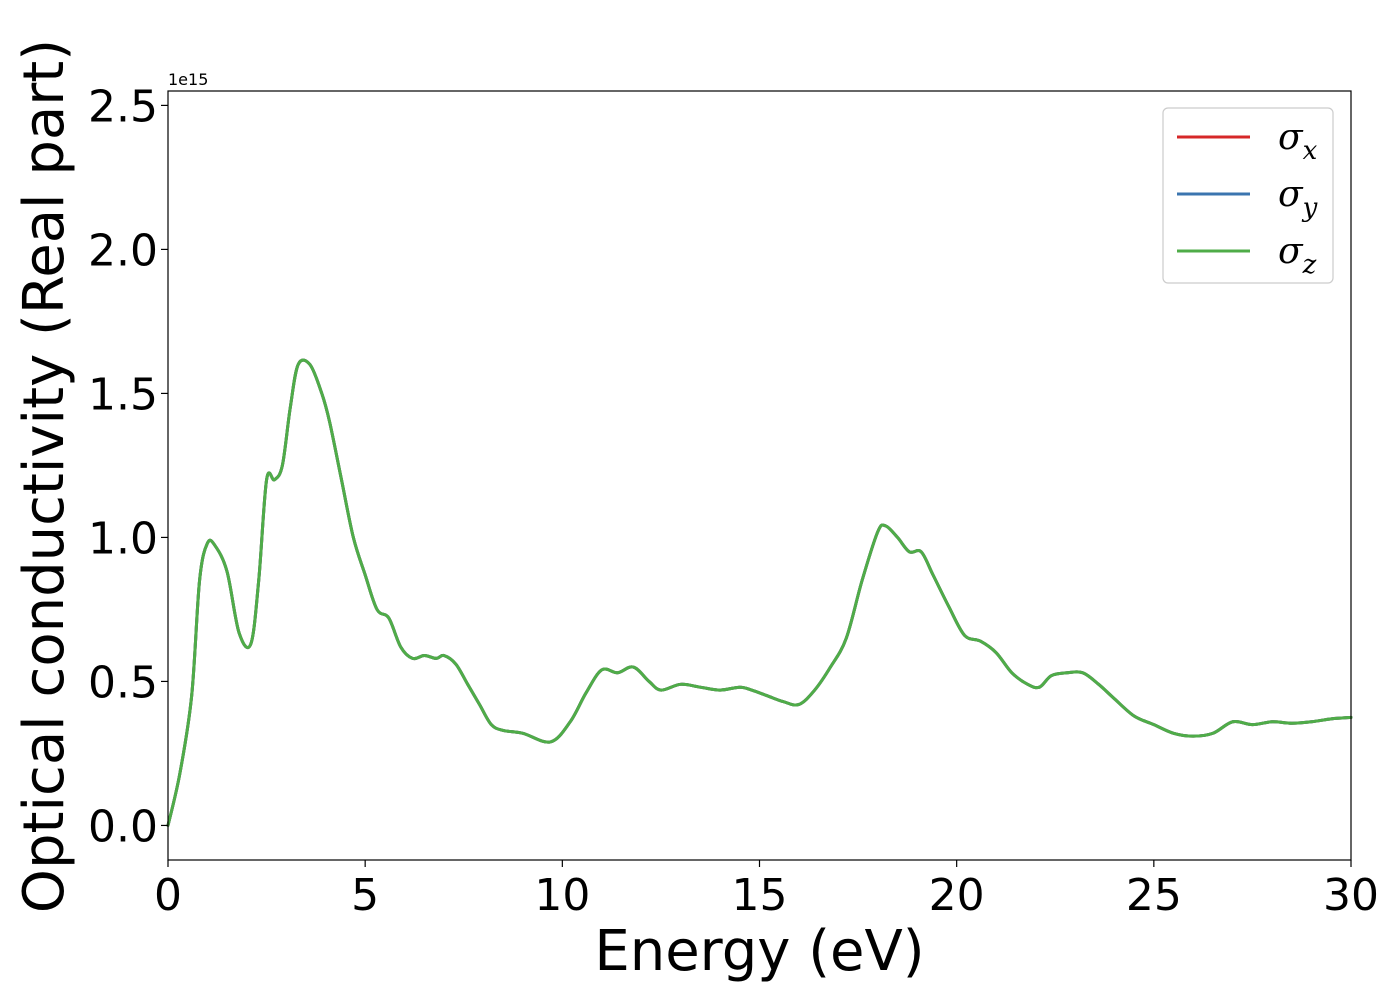 The width and height of the screenshot is (1400, 1000). Describe the element at coordinates (168, 895) in the screenshot. I see `x-tick-label: 0` at that location.